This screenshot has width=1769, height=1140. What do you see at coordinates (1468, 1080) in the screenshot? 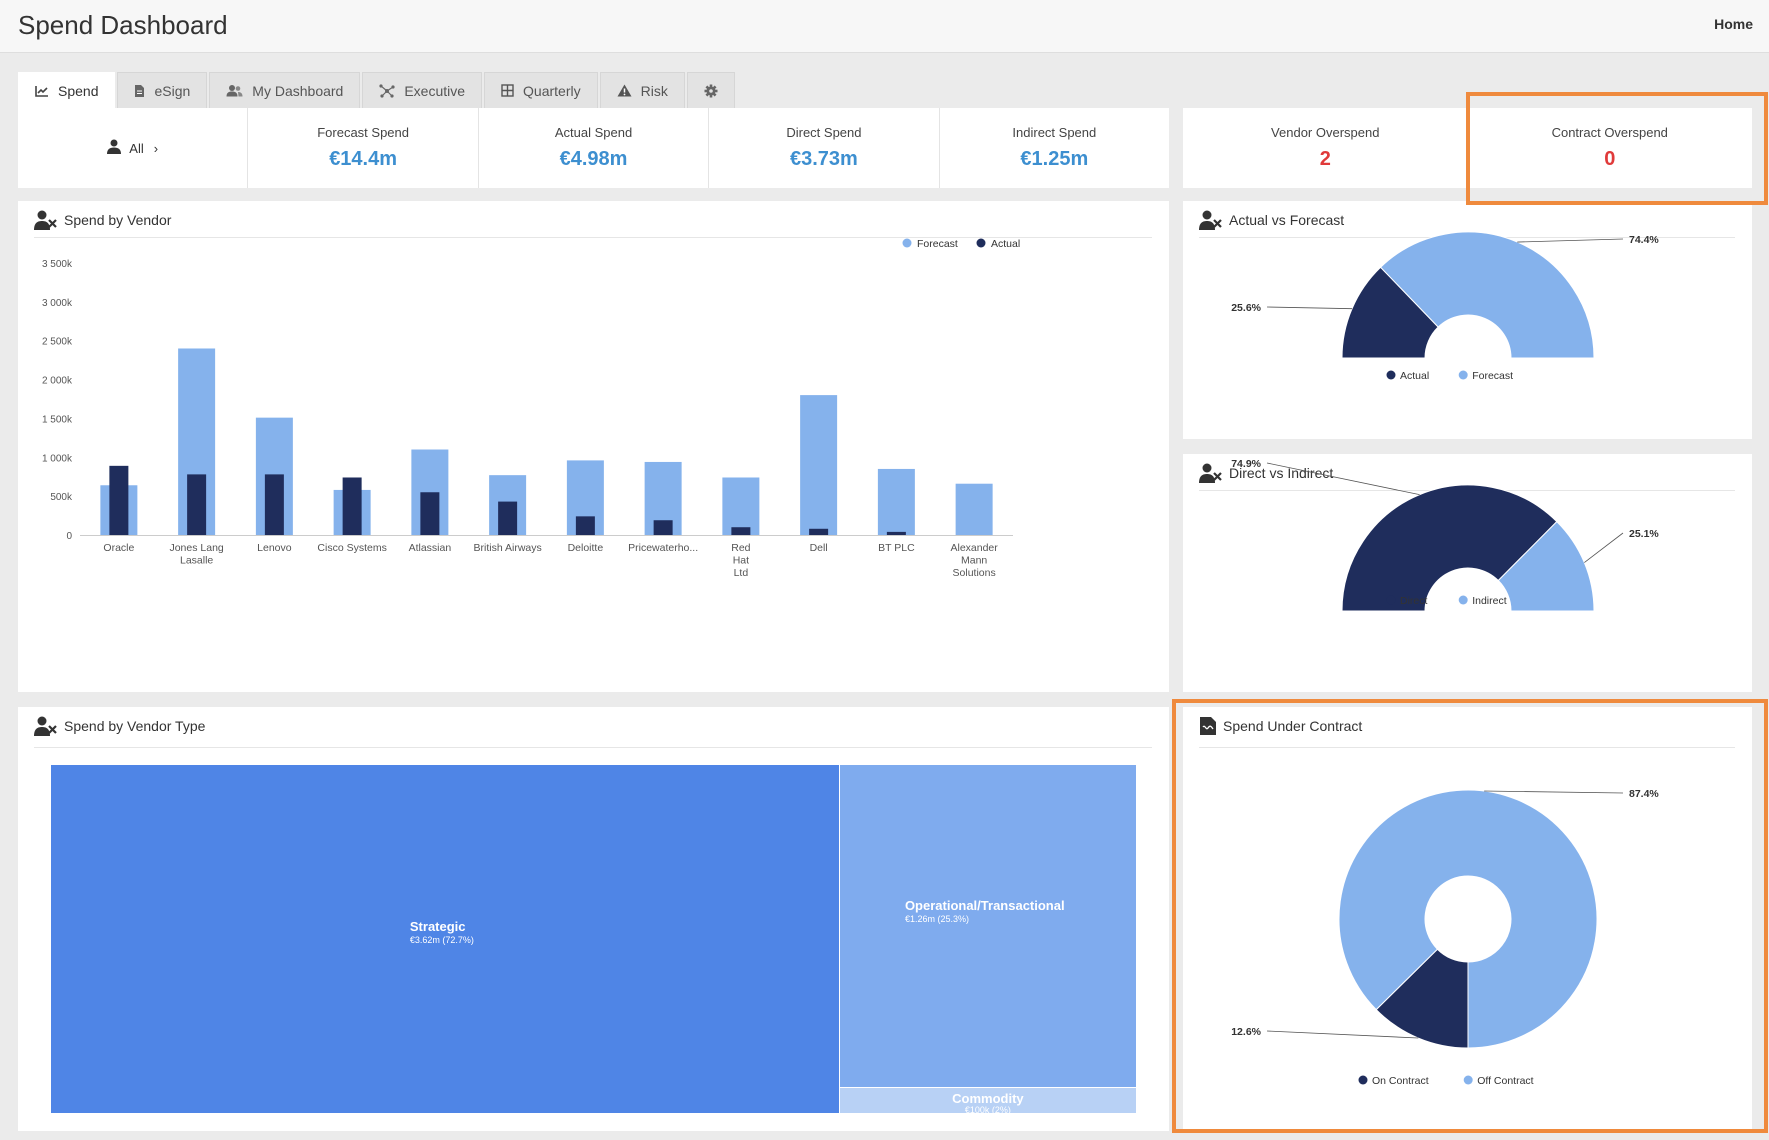
I see `legend-dot-off-contract` at bounding box center [1468, 1080].